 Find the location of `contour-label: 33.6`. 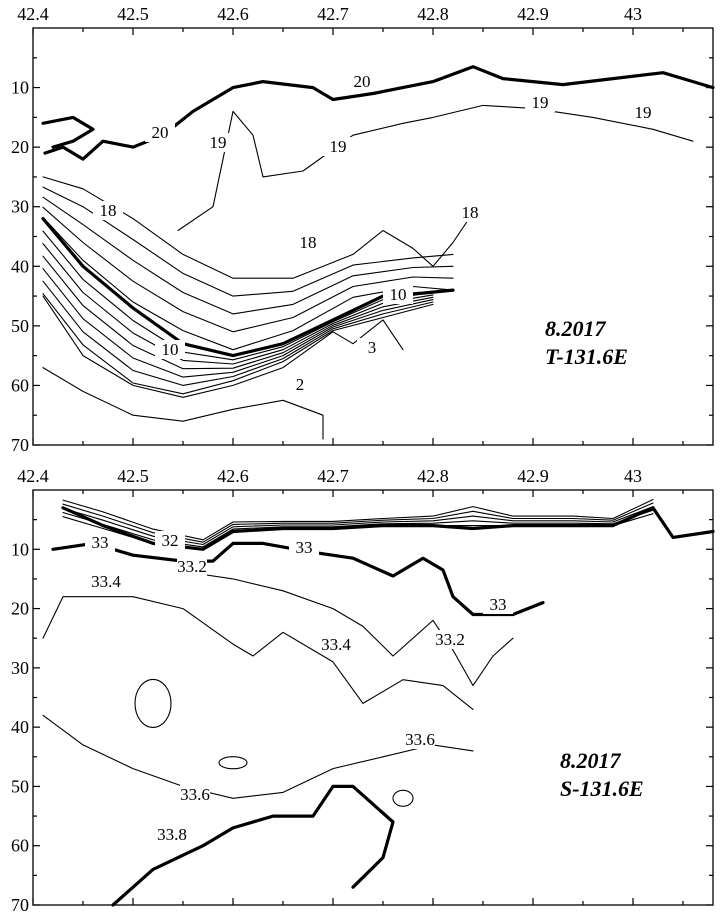

contour-label: 33.6 is located at coordinates (420, 739).